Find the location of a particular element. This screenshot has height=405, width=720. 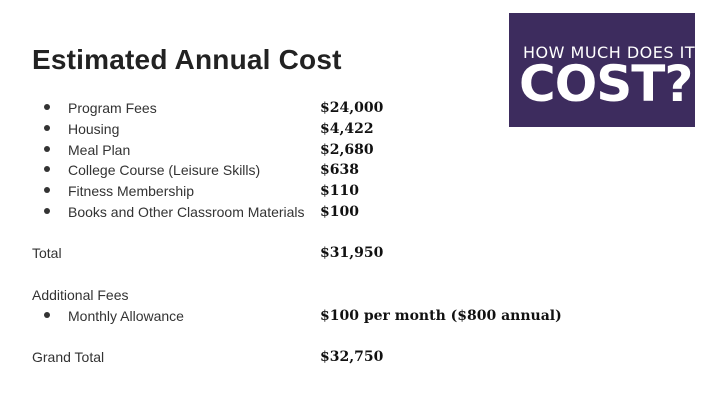

item-value: $100 is located at coordinates (339, 212).